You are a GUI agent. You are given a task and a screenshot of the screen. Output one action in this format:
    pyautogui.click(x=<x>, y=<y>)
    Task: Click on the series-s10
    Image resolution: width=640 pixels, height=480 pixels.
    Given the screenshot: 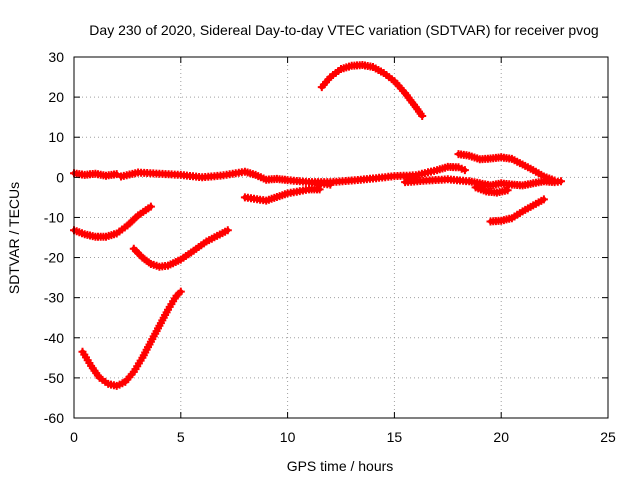 What is the action you would take?
    pyautogui.click(x=491, y=190)
    